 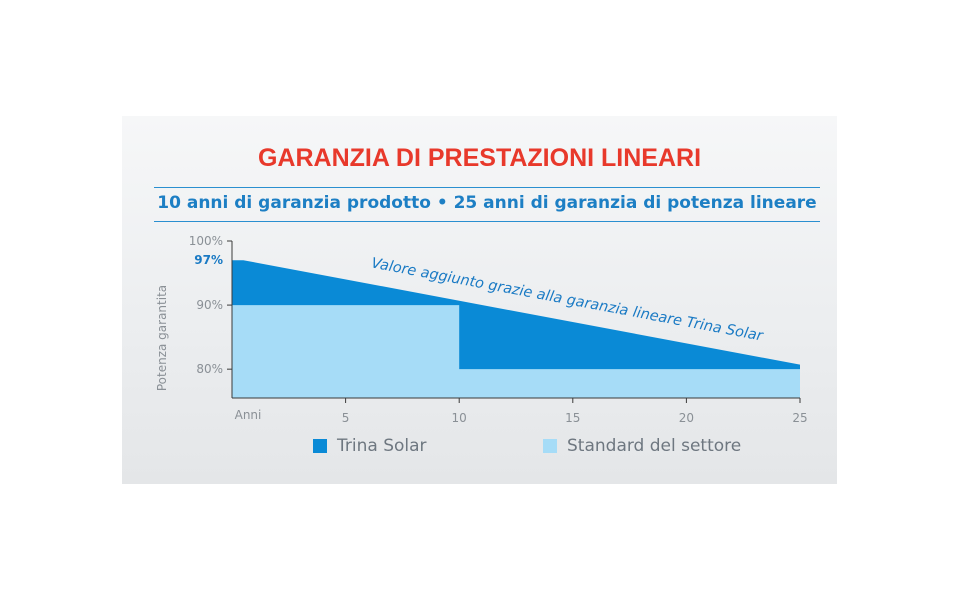 What do you see at coordinates (799, 418) in the screenshot?
I see `x-tick-label-25: 25` at bounding box center [799, 418].